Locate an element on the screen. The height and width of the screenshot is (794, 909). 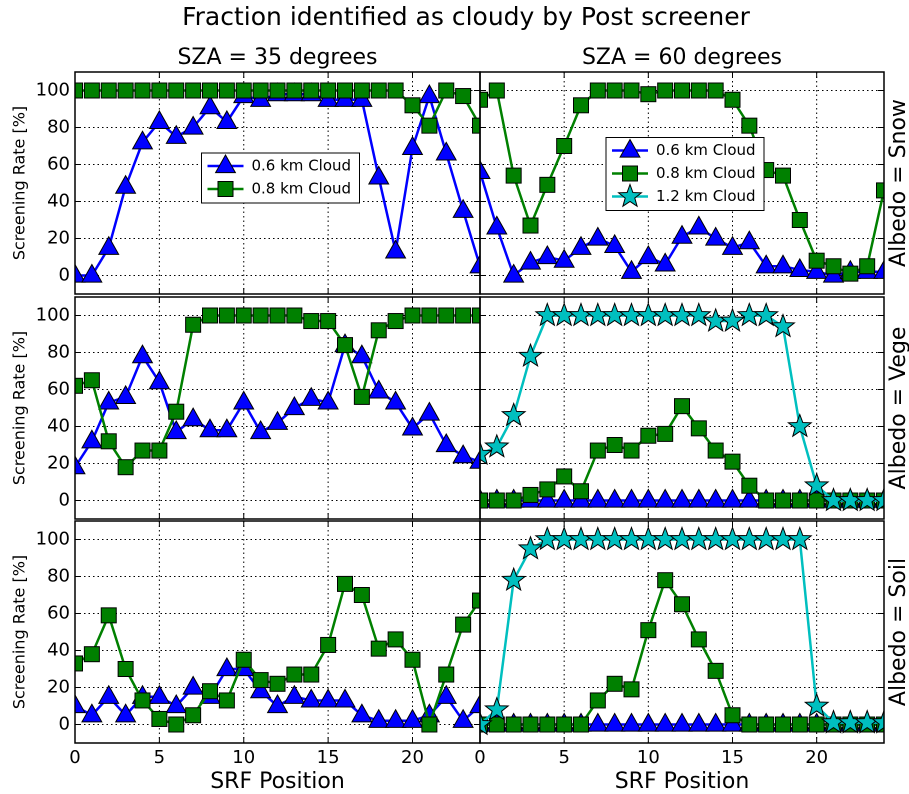
y-tick-label: 40 is located at coordinates (58, 201).